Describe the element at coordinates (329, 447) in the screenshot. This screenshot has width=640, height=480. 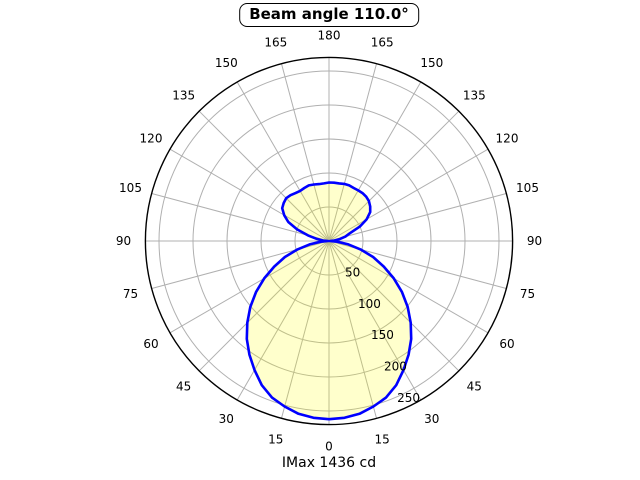
I see `angle-tick-label: 0` at that location.